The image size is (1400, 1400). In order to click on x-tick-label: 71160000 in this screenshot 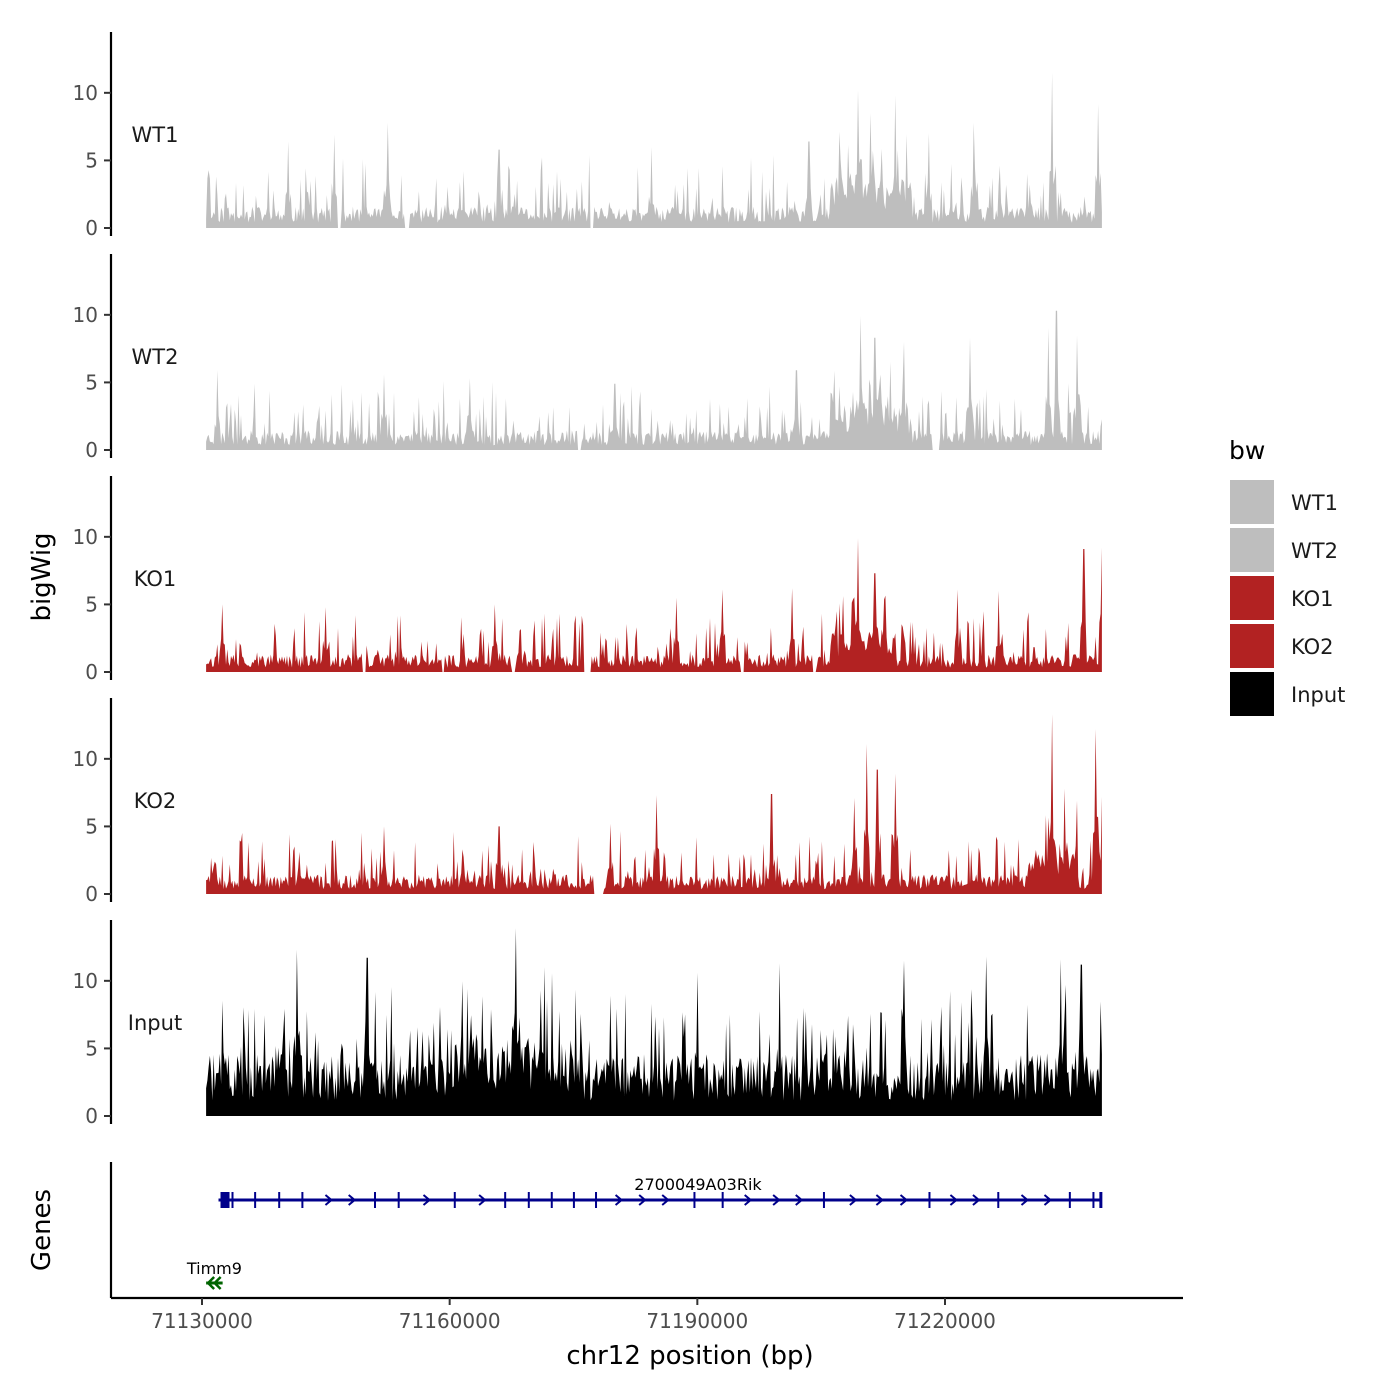, I will do `click(450, 1321)`.